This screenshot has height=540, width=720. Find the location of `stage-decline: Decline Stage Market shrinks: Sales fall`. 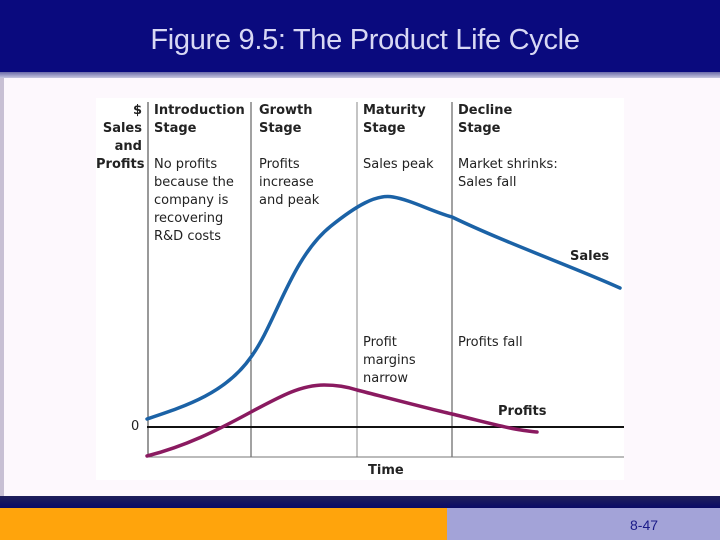

stage-decline: Decline Stage Market shrinks: Sales fall is located at coordinates (508, 147).